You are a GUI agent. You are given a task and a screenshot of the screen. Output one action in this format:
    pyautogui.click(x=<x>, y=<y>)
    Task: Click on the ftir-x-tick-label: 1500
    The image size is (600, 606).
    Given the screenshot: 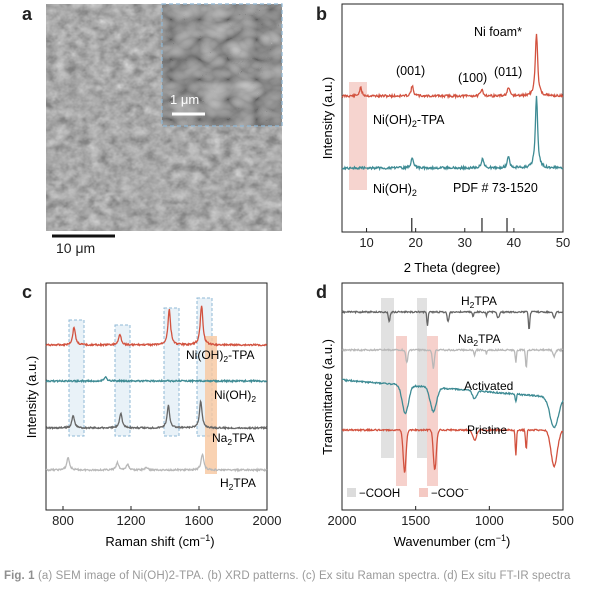 What is the action you would take?
    pyautogui.click(x=415, y=520)
    